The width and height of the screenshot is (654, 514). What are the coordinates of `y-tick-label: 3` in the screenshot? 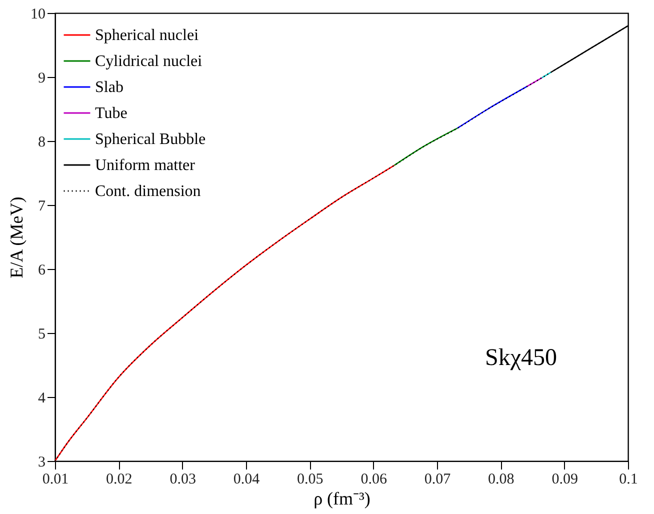 It's located at (42, 462).